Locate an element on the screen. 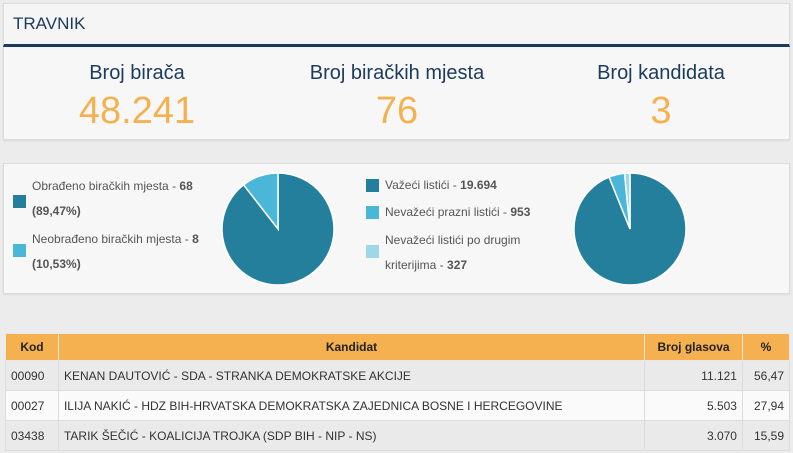  col-header-percent: % is located at coordinates (766, 347).